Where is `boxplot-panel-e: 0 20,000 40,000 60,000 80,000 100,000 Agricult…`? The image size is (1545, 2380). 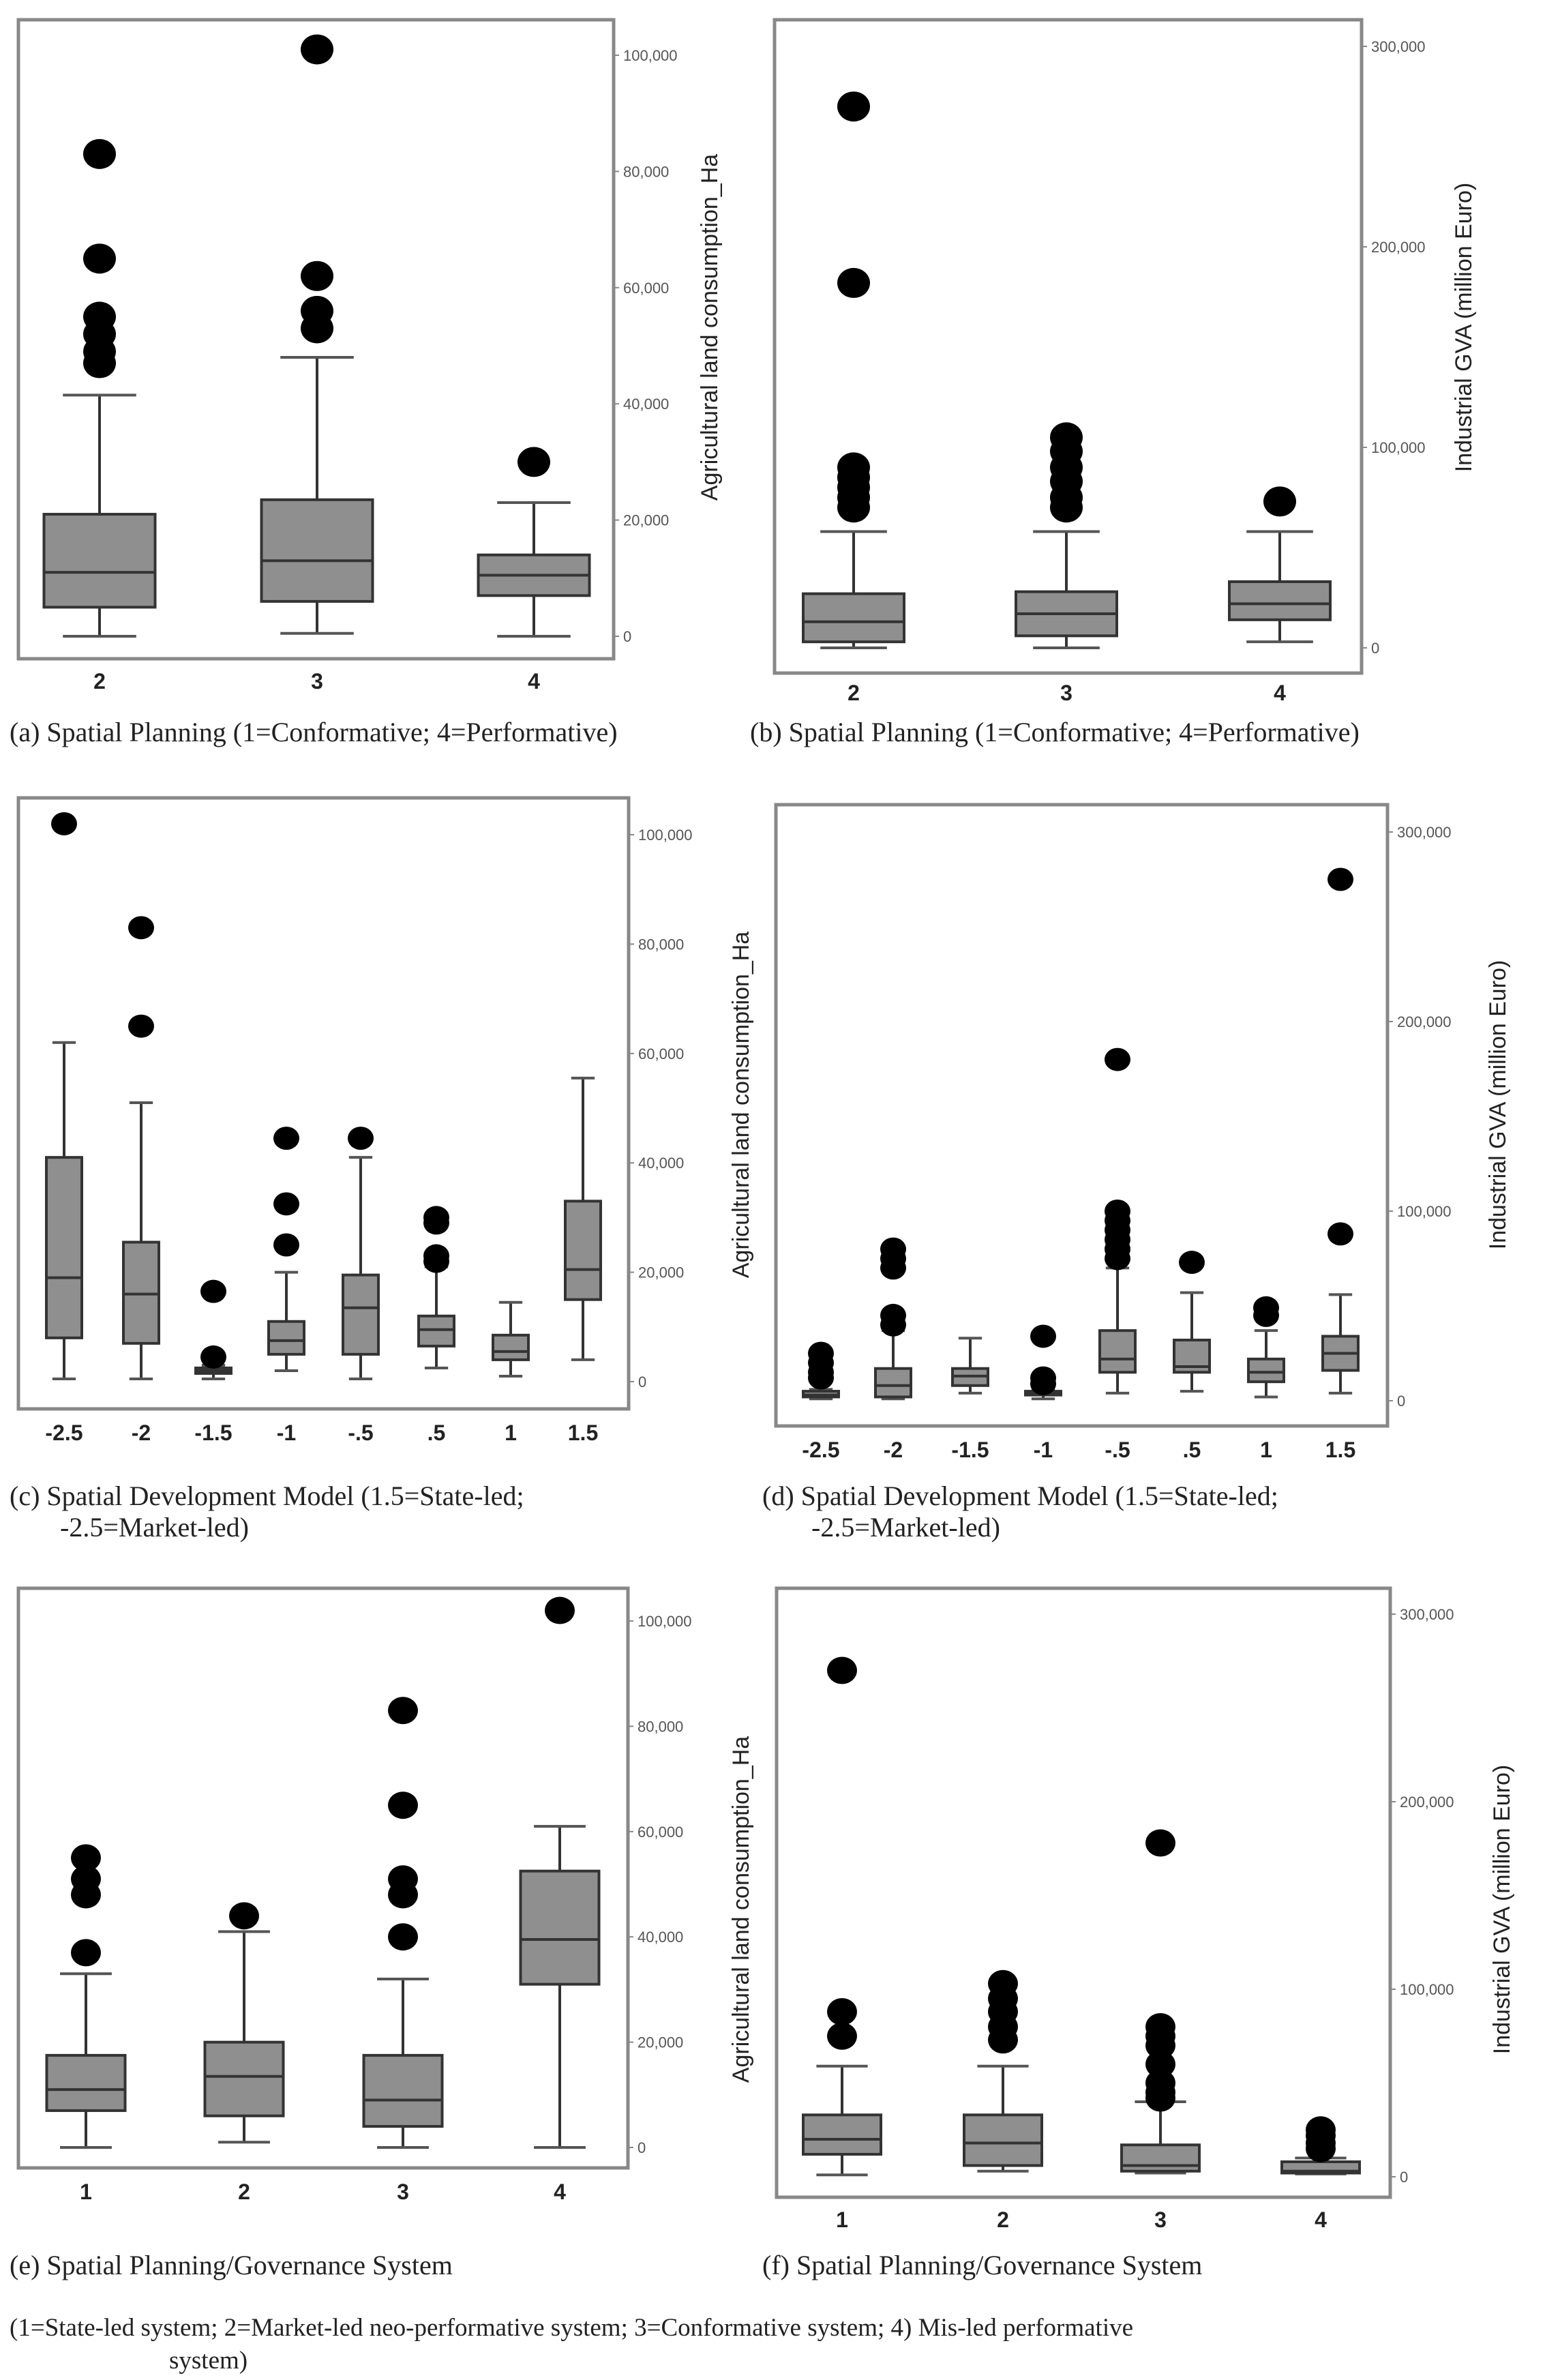 boxplot-panel-e: 0 20,000 40,000 60,000 80,000 100,000 Agricult… is located at coordinates (385, 1895).